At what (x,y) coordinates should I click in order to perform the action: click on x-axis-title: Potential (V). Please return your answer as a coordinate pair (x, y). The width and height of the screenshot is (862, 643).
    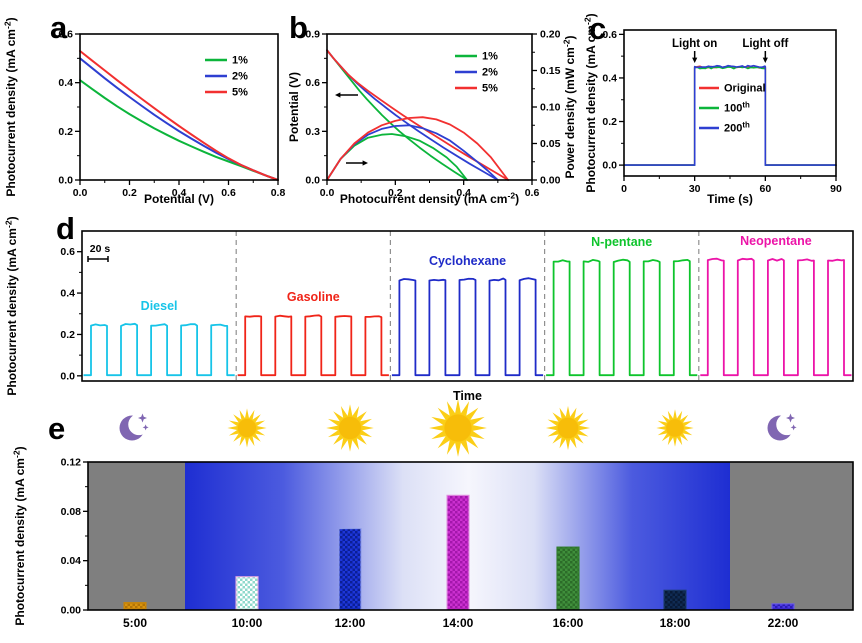
    Looking at the image, I should click on (179, 199).